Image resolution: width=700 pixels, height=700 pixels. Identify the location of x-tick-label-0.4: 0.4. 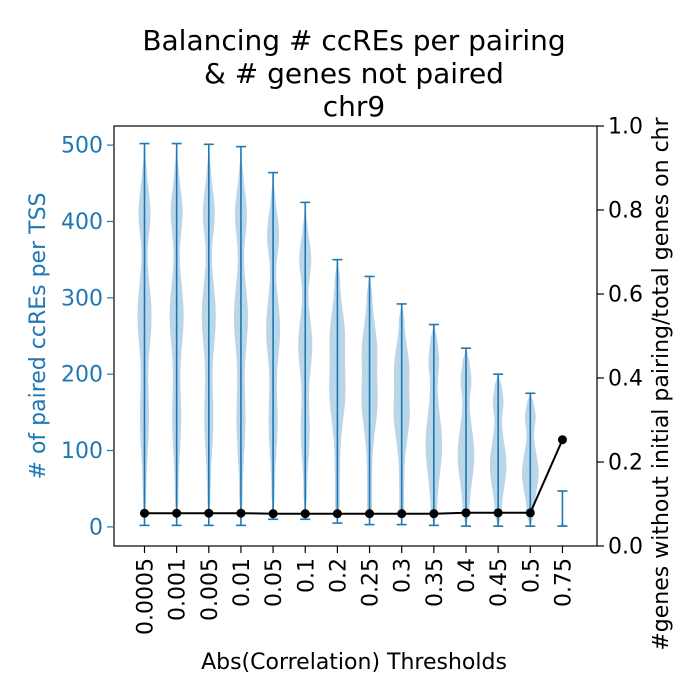
(467, 575).